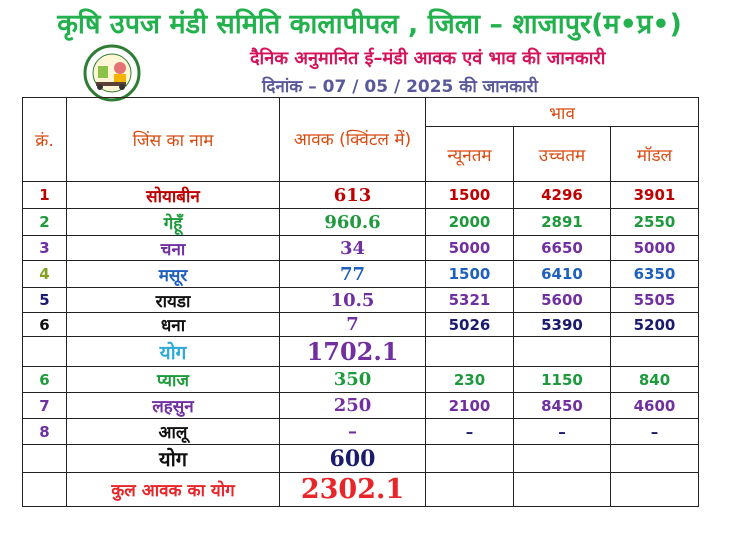 Image resolution: width=739 pixels, height=541 pixels. What do you see at coordinates (469, 222) in the screenshot?
I see `cell-min: 2000` at bounding box center [469, 222].